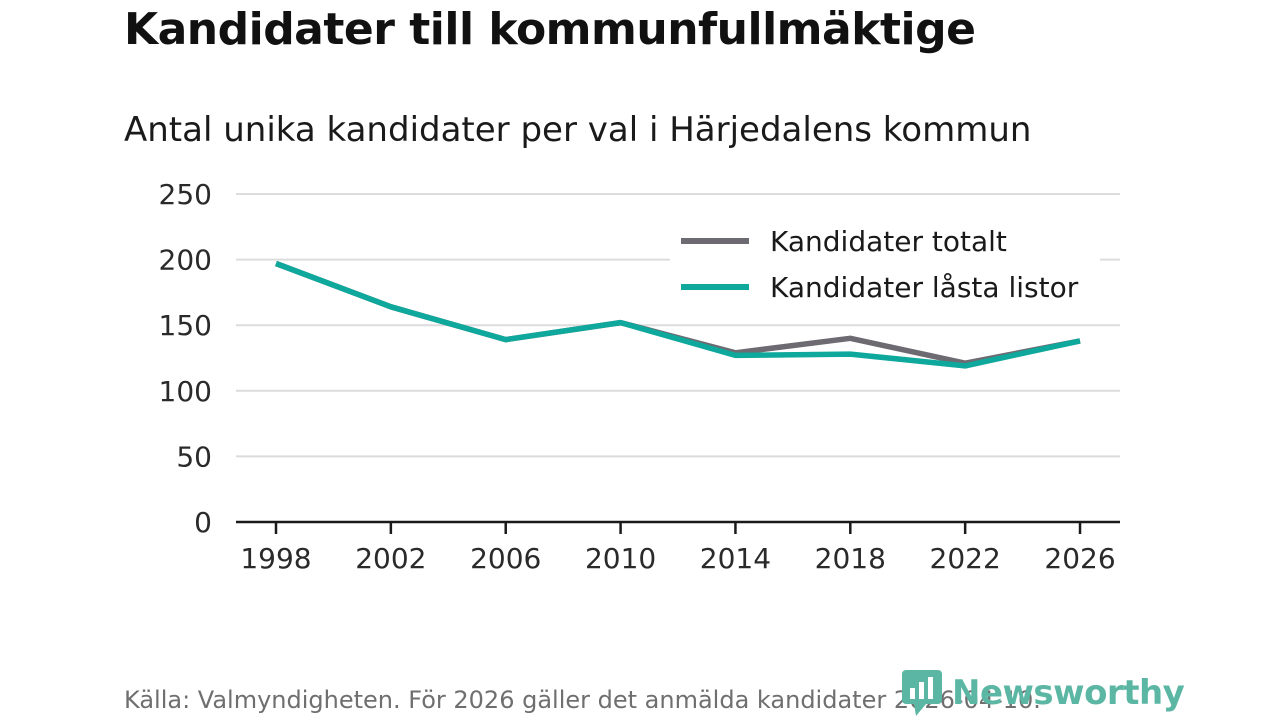 The width and height of the screenshot is (1280, 720). What do you see at coordinates (185, 325) in the screenshot?
I see `y-tick-label: 150` at bounding box center [185, 325].